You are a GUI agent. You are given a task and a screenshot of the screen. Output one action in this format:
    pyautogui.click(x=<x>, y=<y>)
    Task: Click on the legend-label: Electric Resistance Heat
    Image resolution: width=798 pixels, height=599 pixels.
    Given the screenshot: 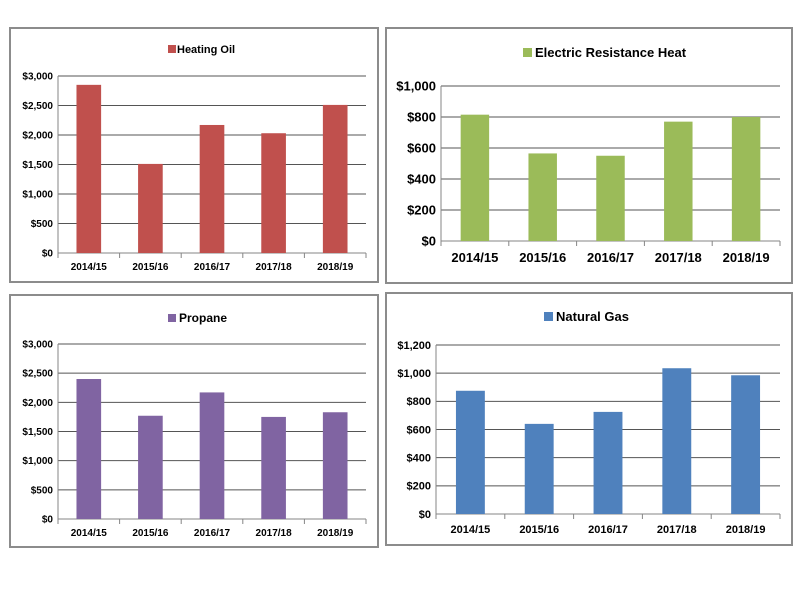 What is the action you would take?
    pyautogui.click(x=611, y=52)
    